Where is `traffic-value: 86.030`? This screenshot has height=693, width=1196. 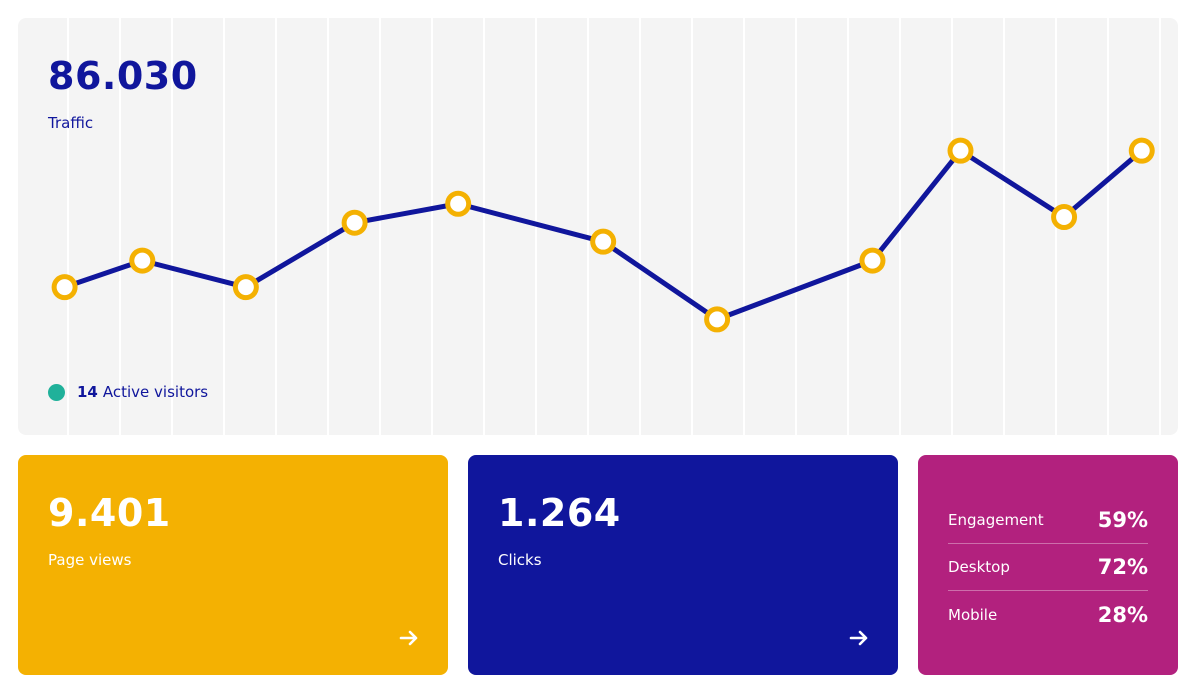 traffic-value: 86.030 is located at coordinates (123, 76).